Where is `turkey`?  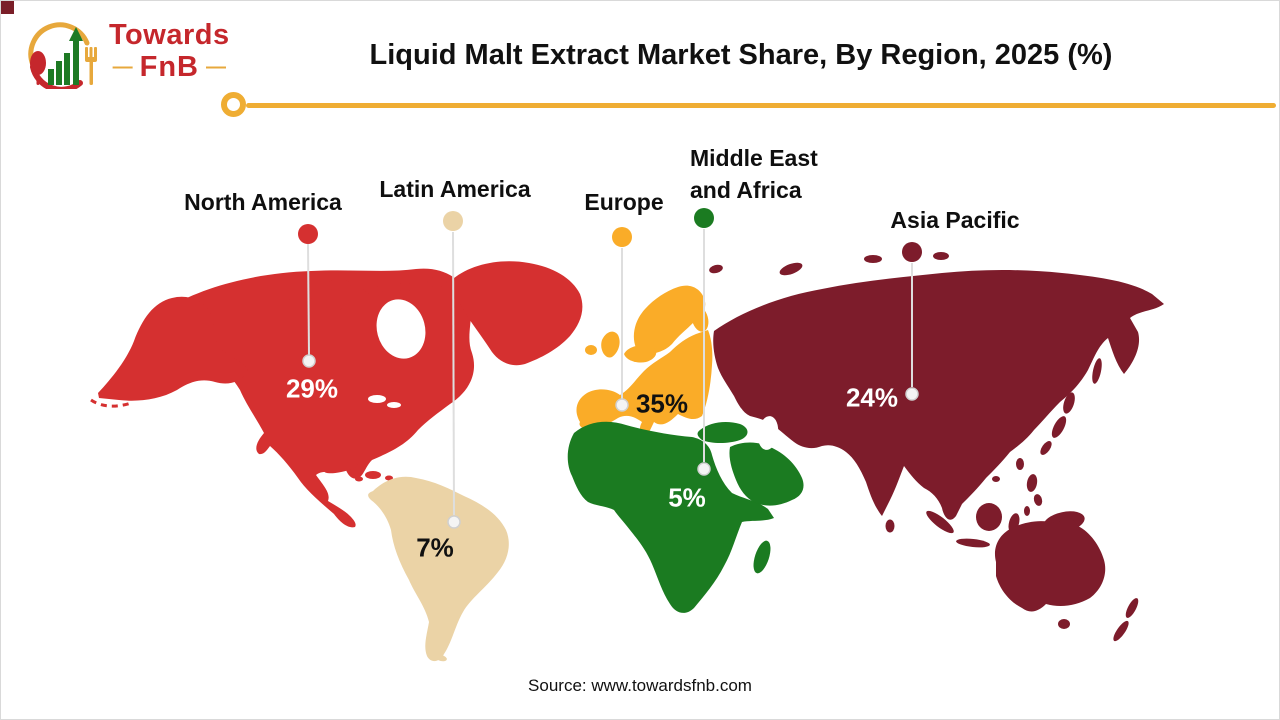
turkey is located at coordinates (722, 432).